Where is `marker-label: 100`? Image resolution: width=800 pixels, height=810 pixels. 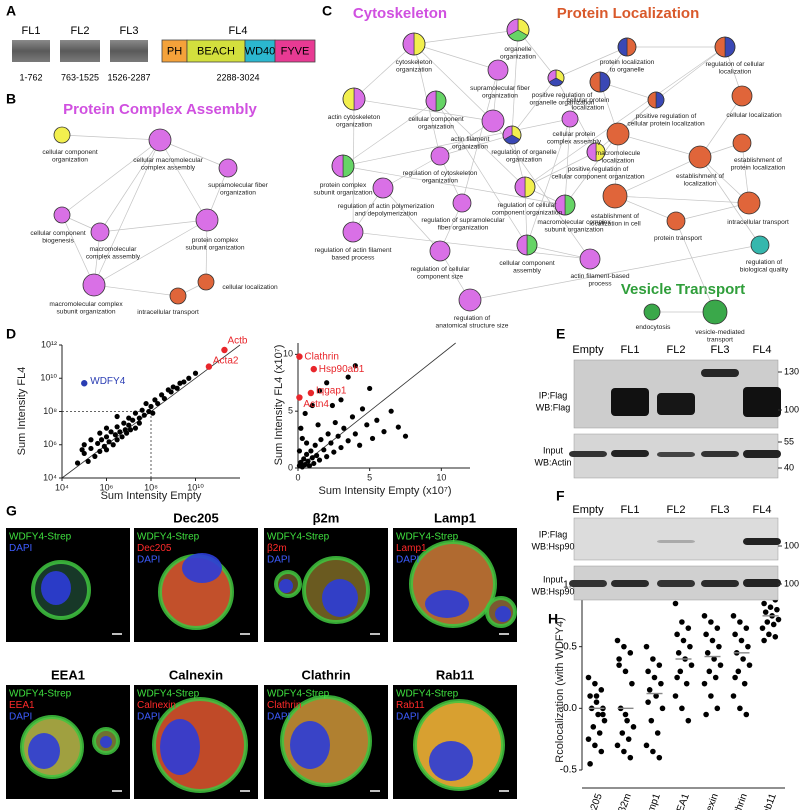 marker-label: 100 is located at coordinates (791, 583).